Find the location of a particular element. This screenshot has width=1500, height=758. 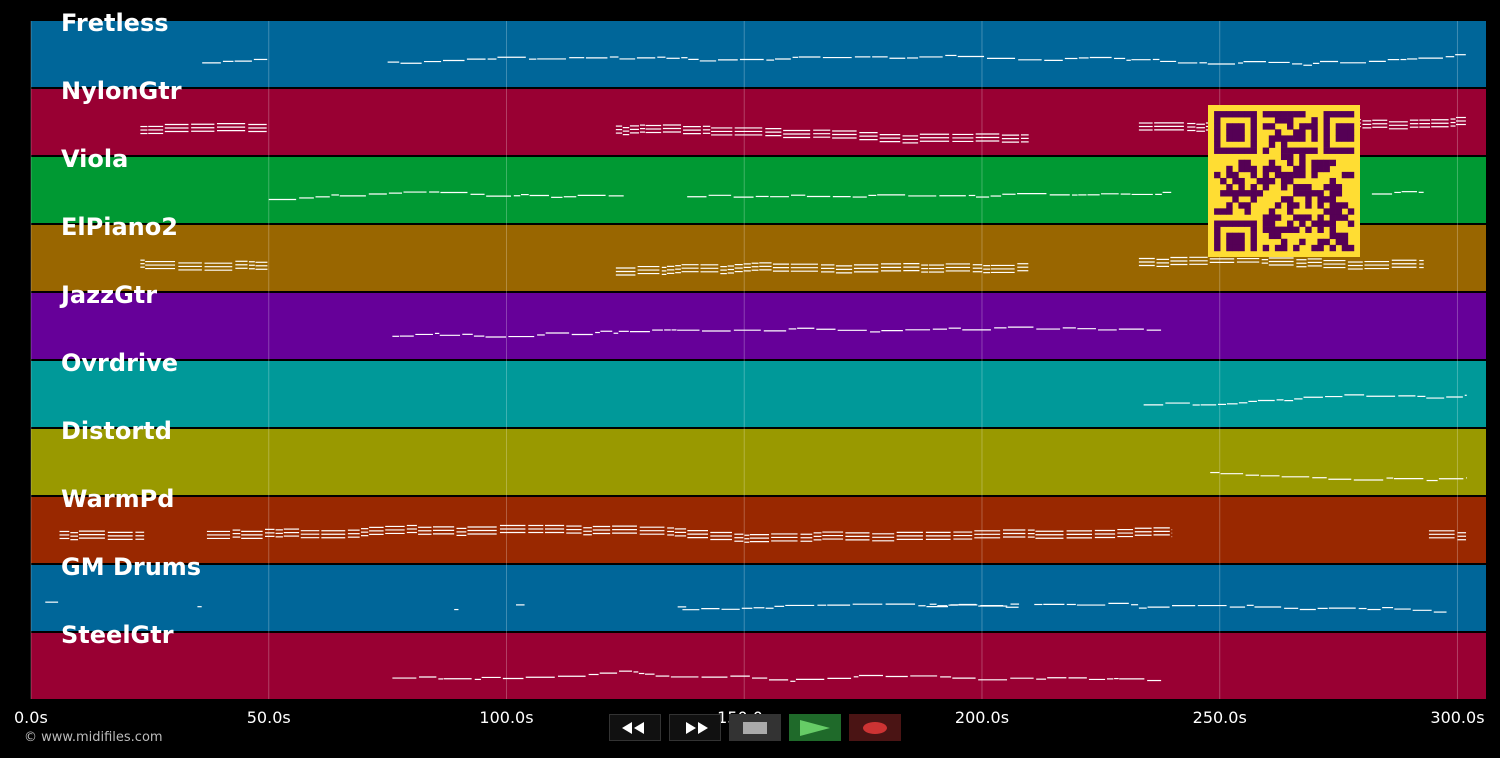

time-tick-label: 50.0s is located at coordinates (269, 717).